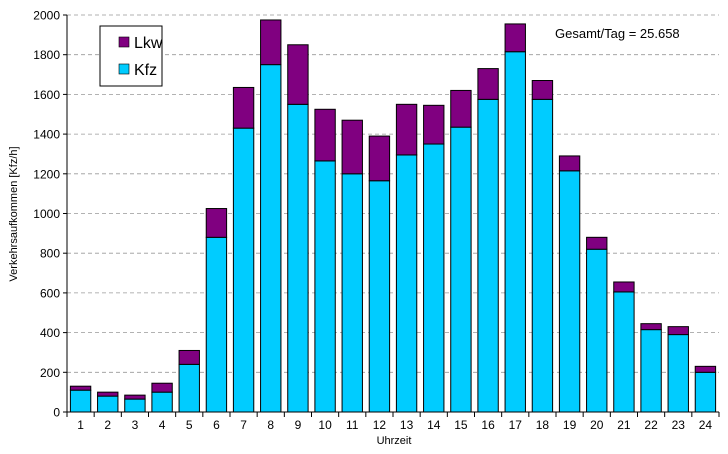 The width and height of the screenshot is (728, 454). What do you see at coordinates (145, 70) in the screenshot?
I see `legend-label-kfz: Kfz` at bounding box center [145, 70].